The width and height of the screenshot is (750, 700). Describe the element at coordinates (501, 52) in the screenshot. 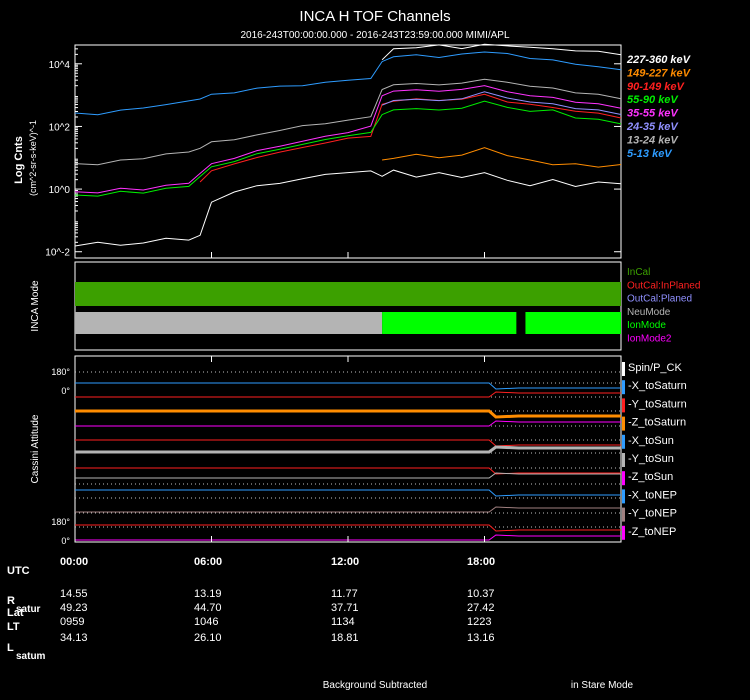

I see `series-line-227-360-kev` at that location.